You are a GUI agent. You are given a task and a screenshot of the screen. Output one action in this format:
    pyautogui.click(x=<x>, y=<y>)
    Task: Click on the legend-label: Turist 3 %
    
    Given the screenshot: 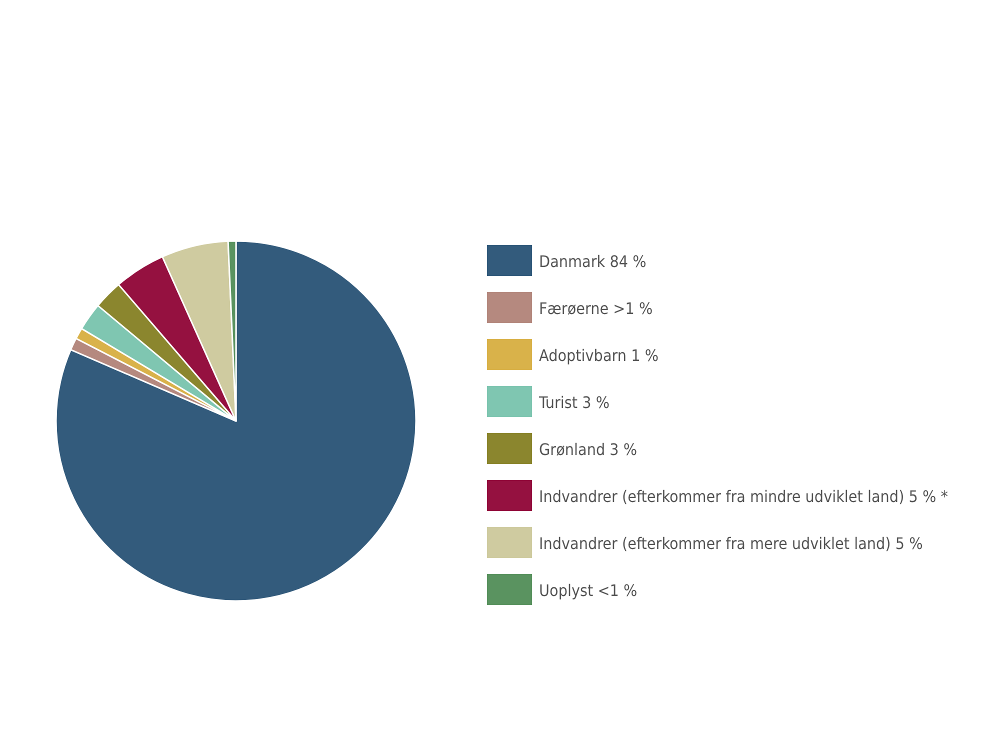 What is the action you would take?
    pyautogui.click(x=574, y=402)
    